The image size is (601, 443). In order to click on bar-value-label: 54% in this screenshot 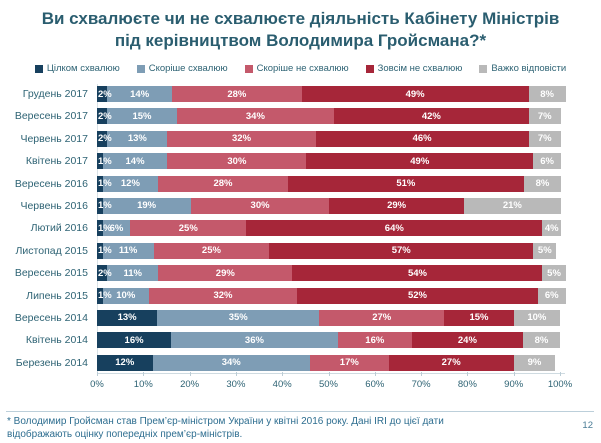, I will do `click(417, 273)`.